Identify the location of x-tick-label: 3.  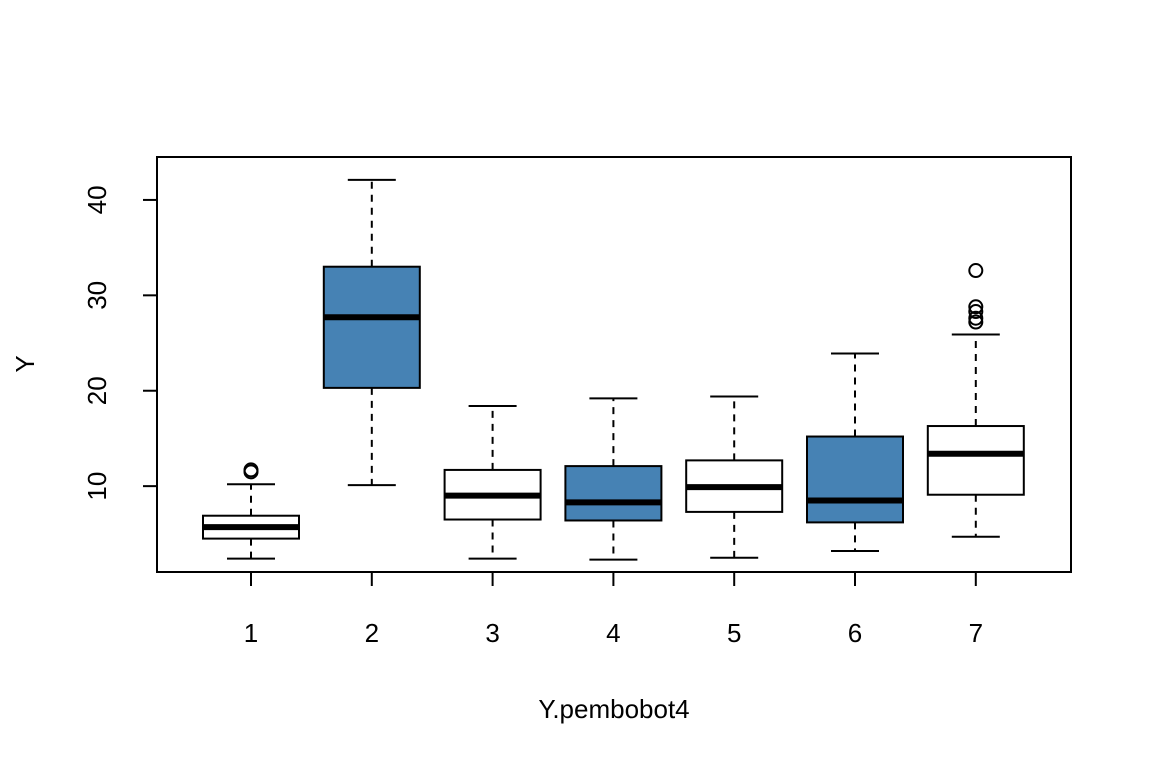
(492, 633).